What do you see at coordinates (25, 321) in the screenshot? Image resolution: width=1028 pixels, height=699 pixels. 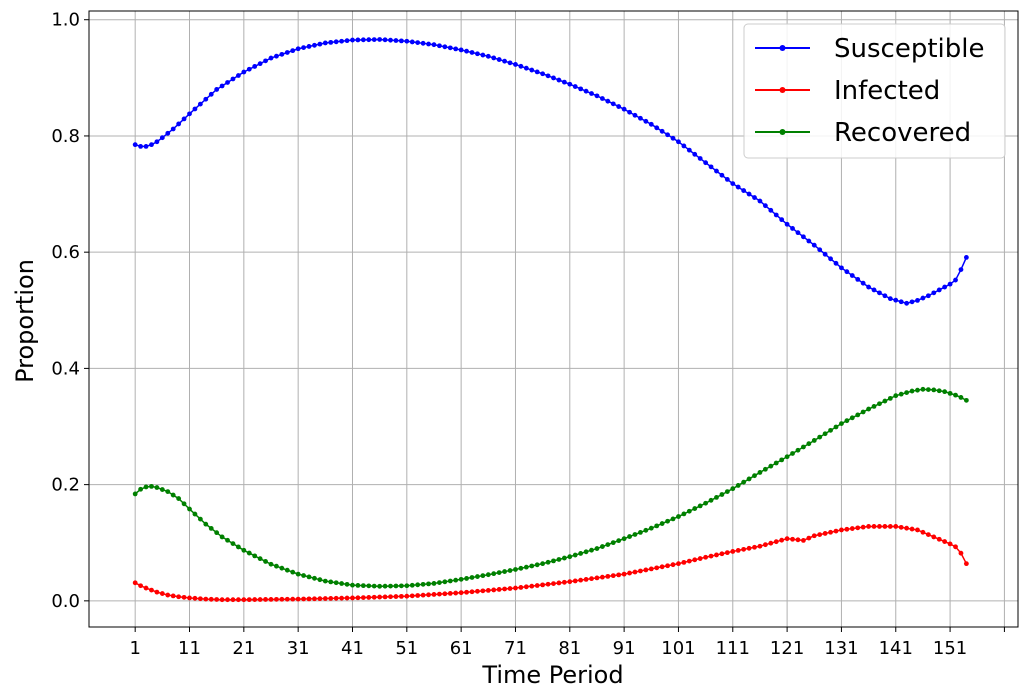 I see `y-axis-label: Proportion` at bounding box center [25, 321].